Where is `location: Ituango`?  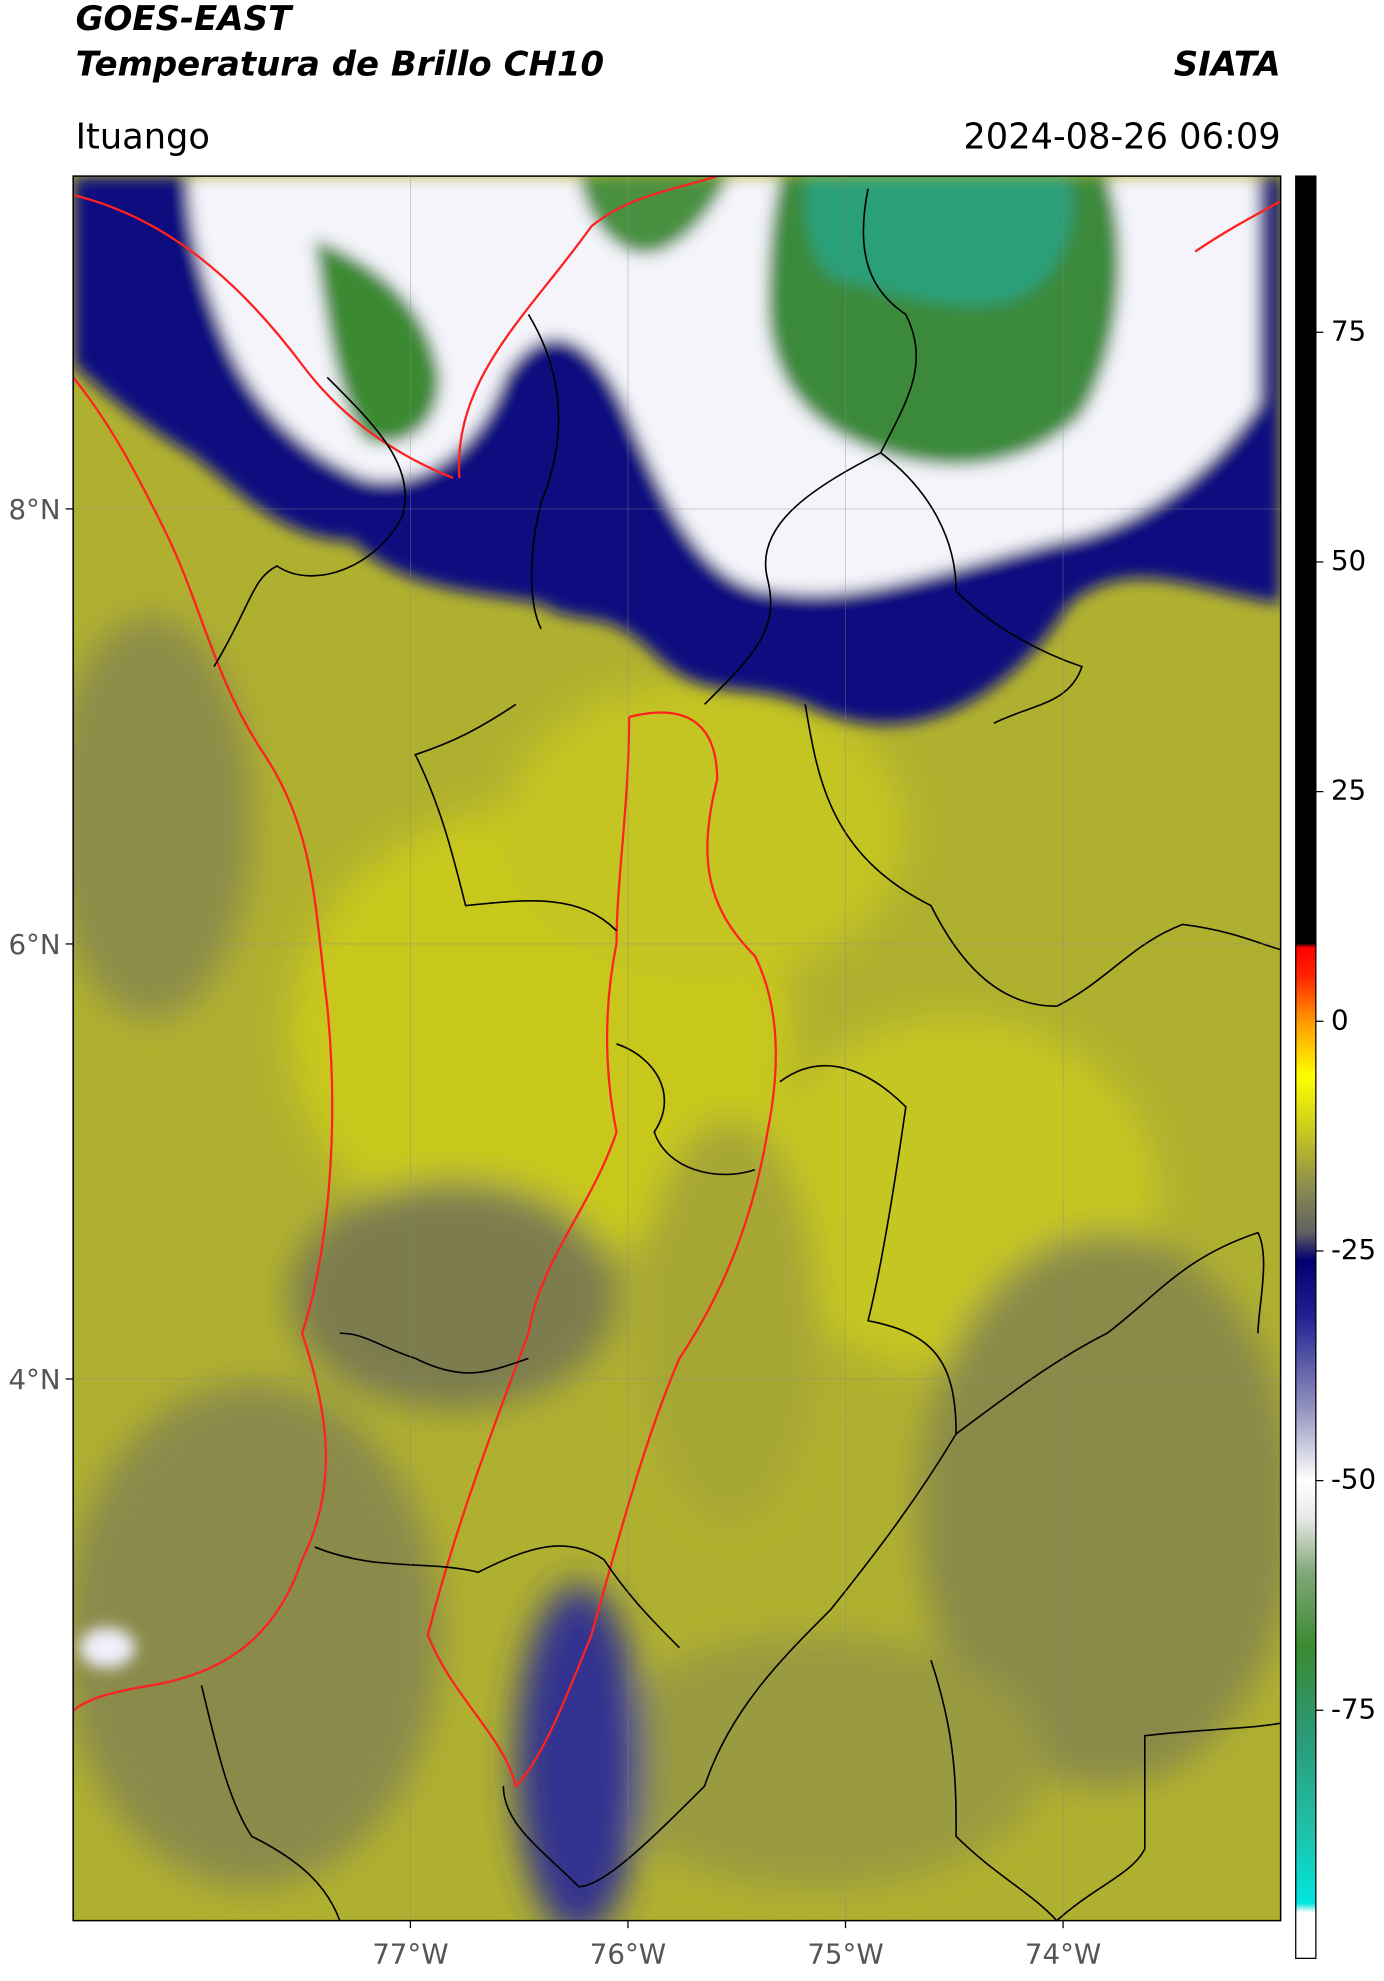 location: Ituango is located at coordinates (143, 136).